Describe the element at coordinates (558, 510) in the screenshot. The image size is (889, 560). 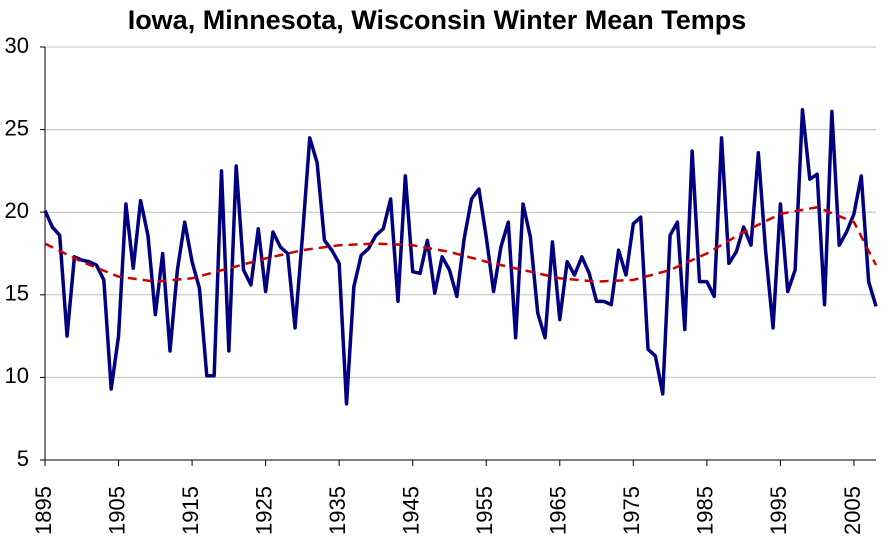
I see `x-tick-label: 1965` at that location.